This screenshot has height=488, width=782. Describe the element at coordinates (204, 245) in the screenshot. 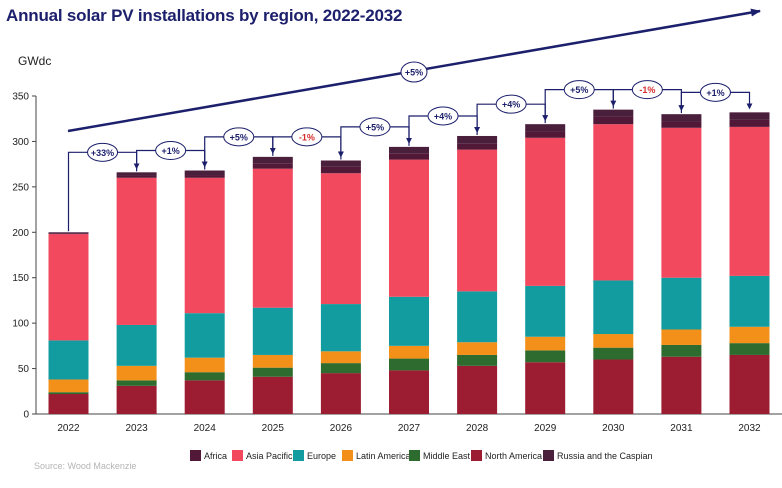

I see `bar-segment-asia-pacific-2024` at that location.